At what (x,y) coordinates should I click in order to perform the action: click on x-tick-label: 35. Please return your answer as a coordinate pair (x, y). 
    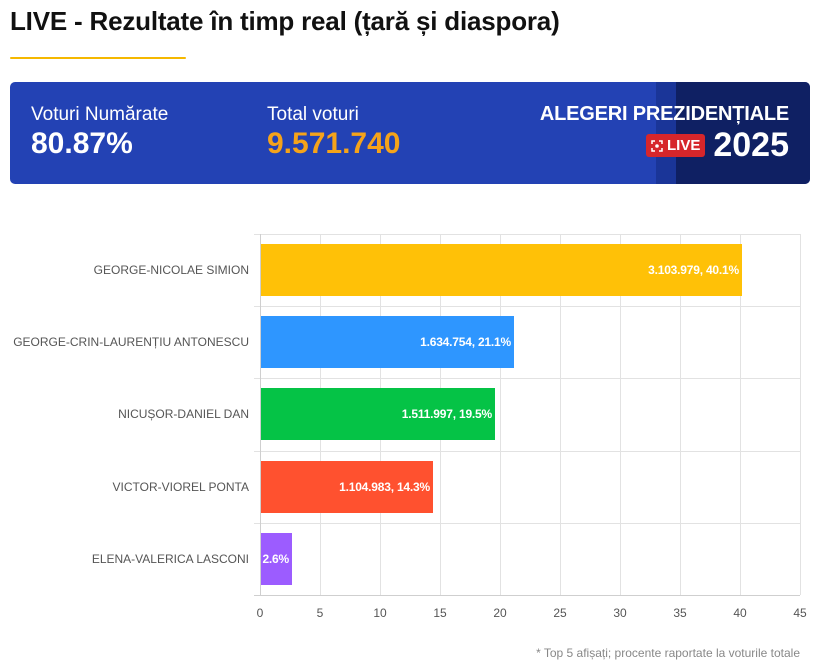
    Looking at the image, I should click on (680, 613).